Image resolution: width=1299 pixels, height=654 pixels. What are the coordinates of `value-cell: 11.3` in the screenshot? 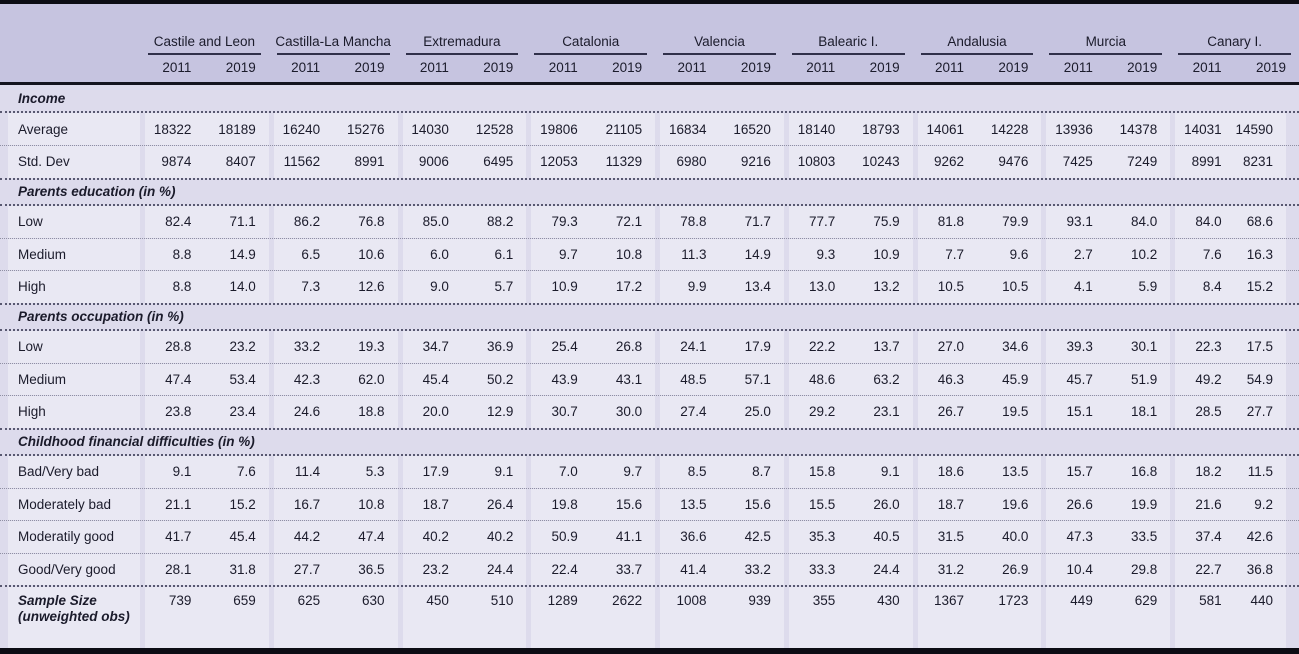 It's located at (687, 254).